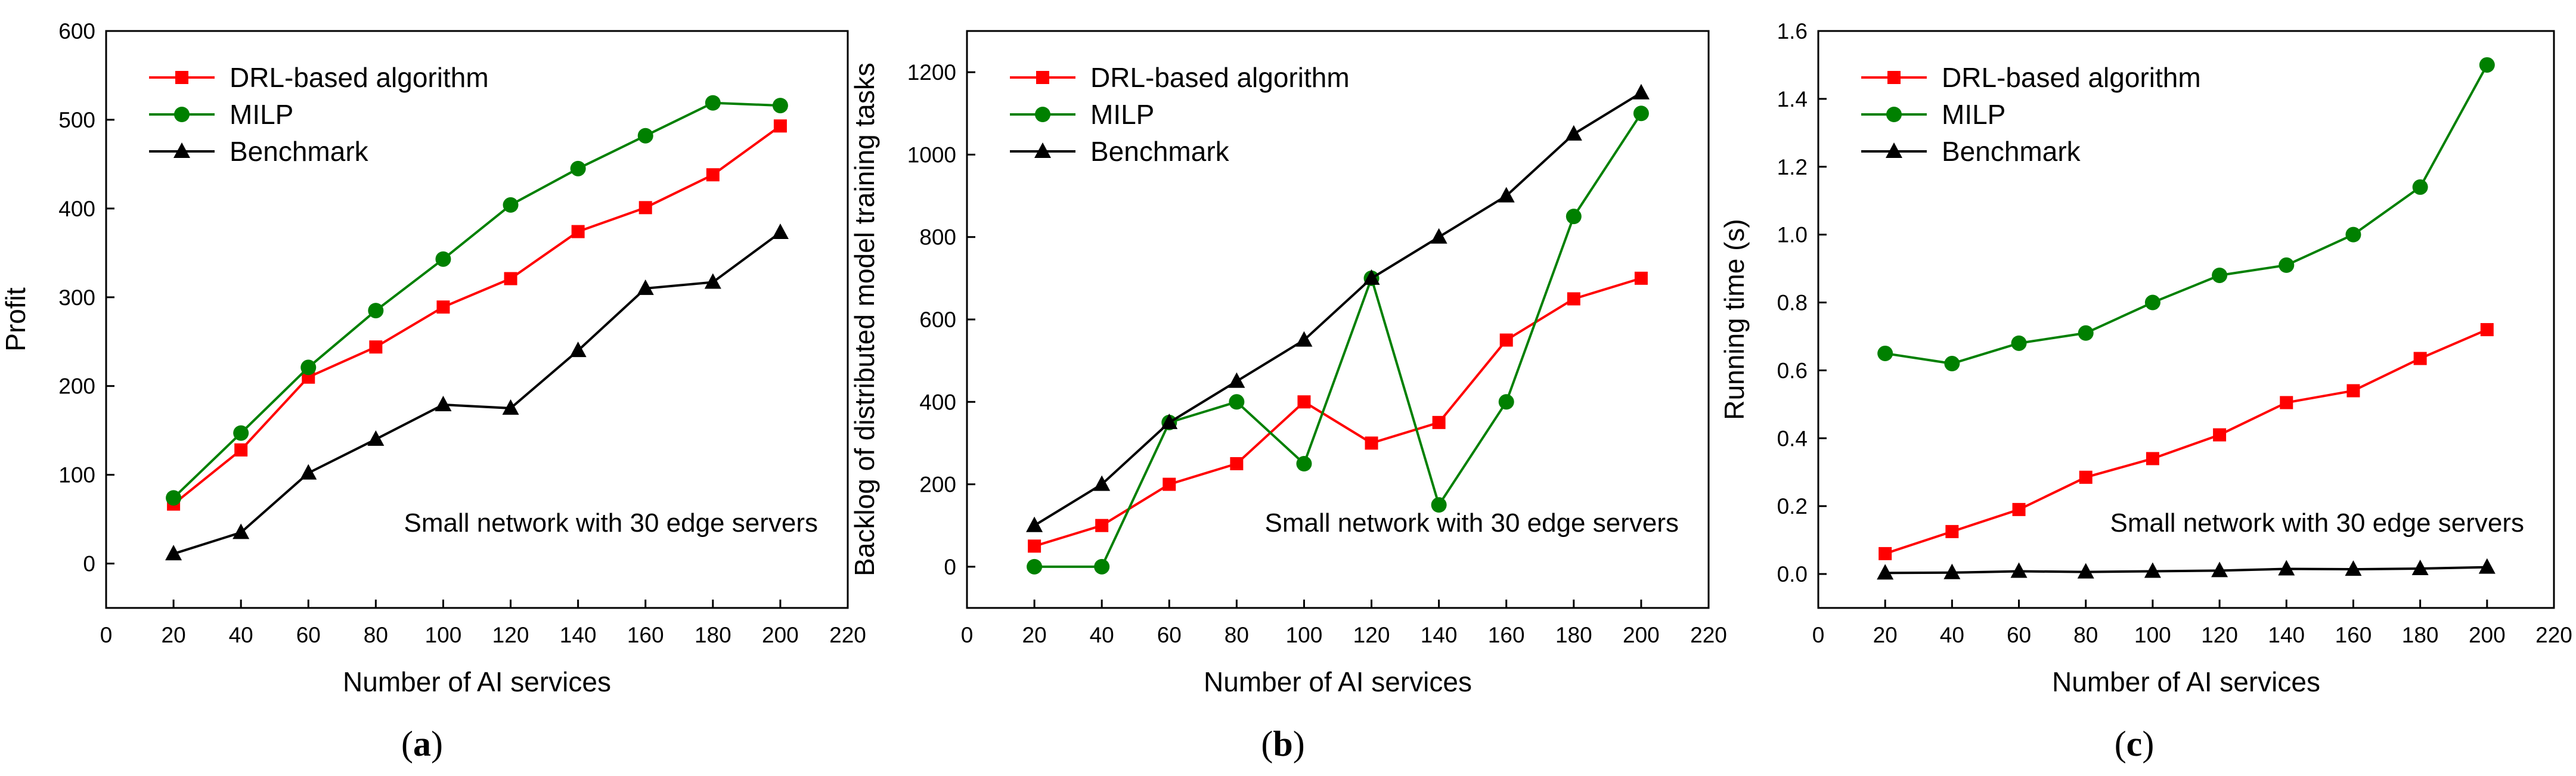  Describe the element at coordinates (407, 743) in the screenshot. I see `panel-caption-open: (` at that location.